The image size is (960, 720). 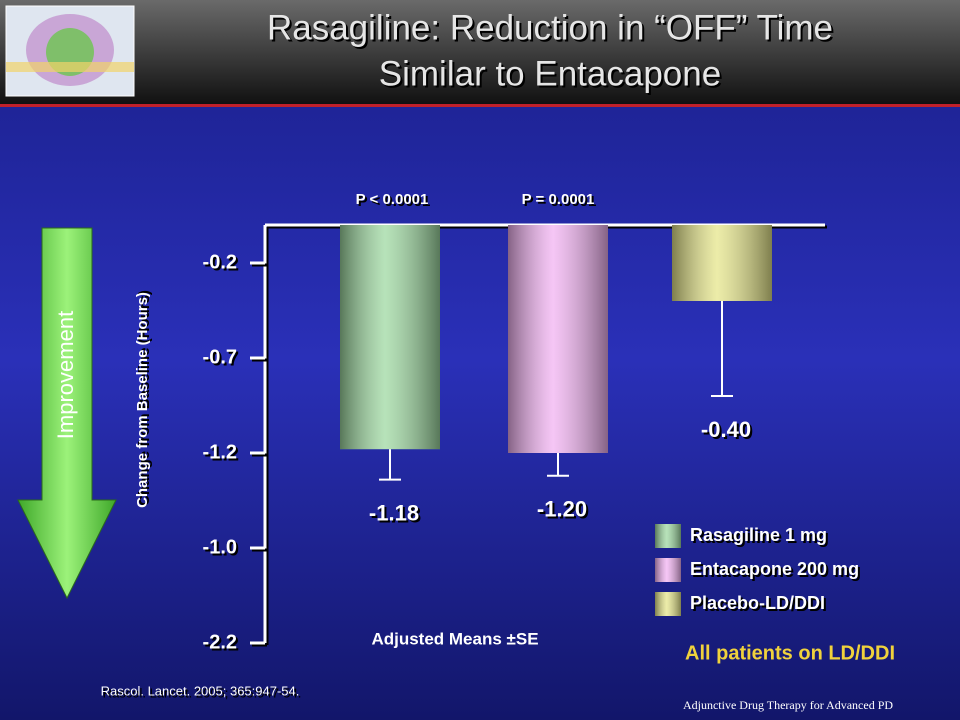 What do you see at coordinates (550, 73) in the screenshot?
I see `title: Similar to Entacapone` at bounding box center [550, 73].